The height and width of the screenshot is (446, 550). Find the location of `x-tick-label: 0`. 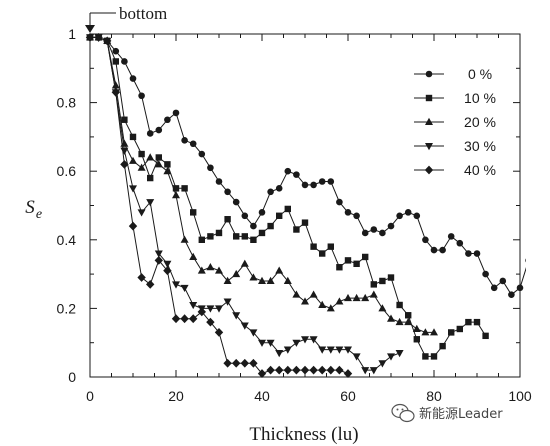

x-tick-label: 0 is located at coordinates (90, 396).